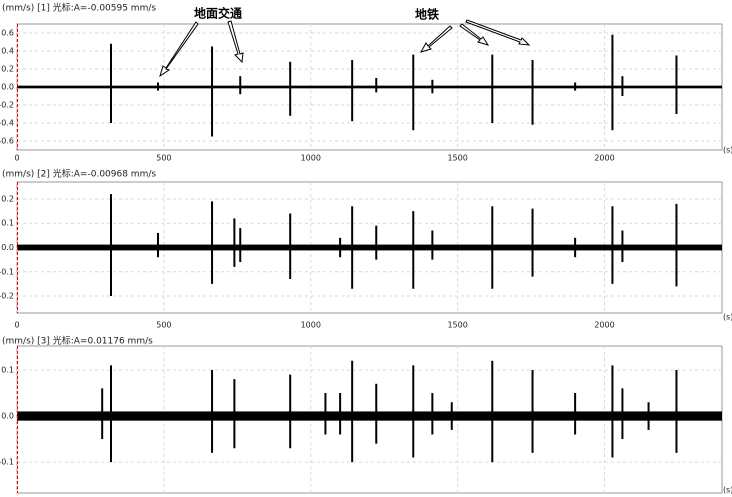 Image resolution: width=732 pixels, height=497 pixels. I want to click on y-tick-label: -0.4, so click(7, 123).